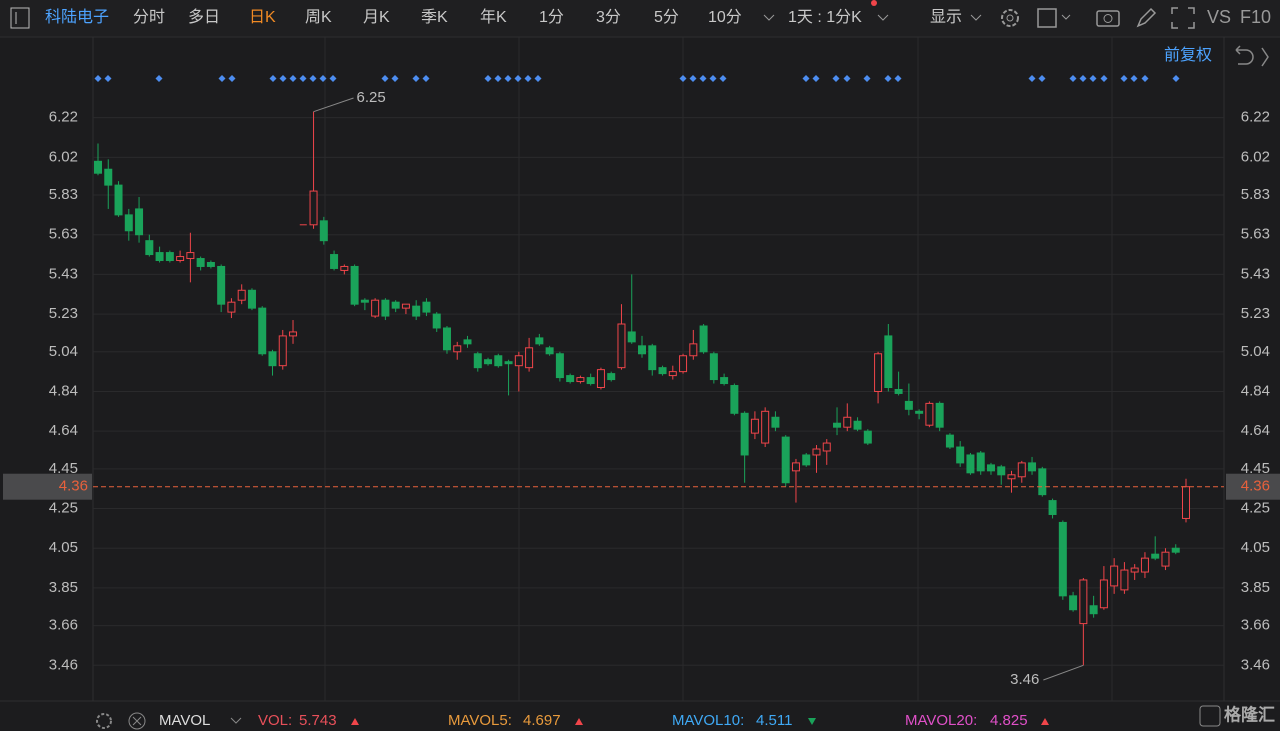 This screenshot has width=1280, height=731. What do you see at coordinates (1045, 721) in the screenshot?
I see `indicator-trend` at bounding box center [1045, 721].